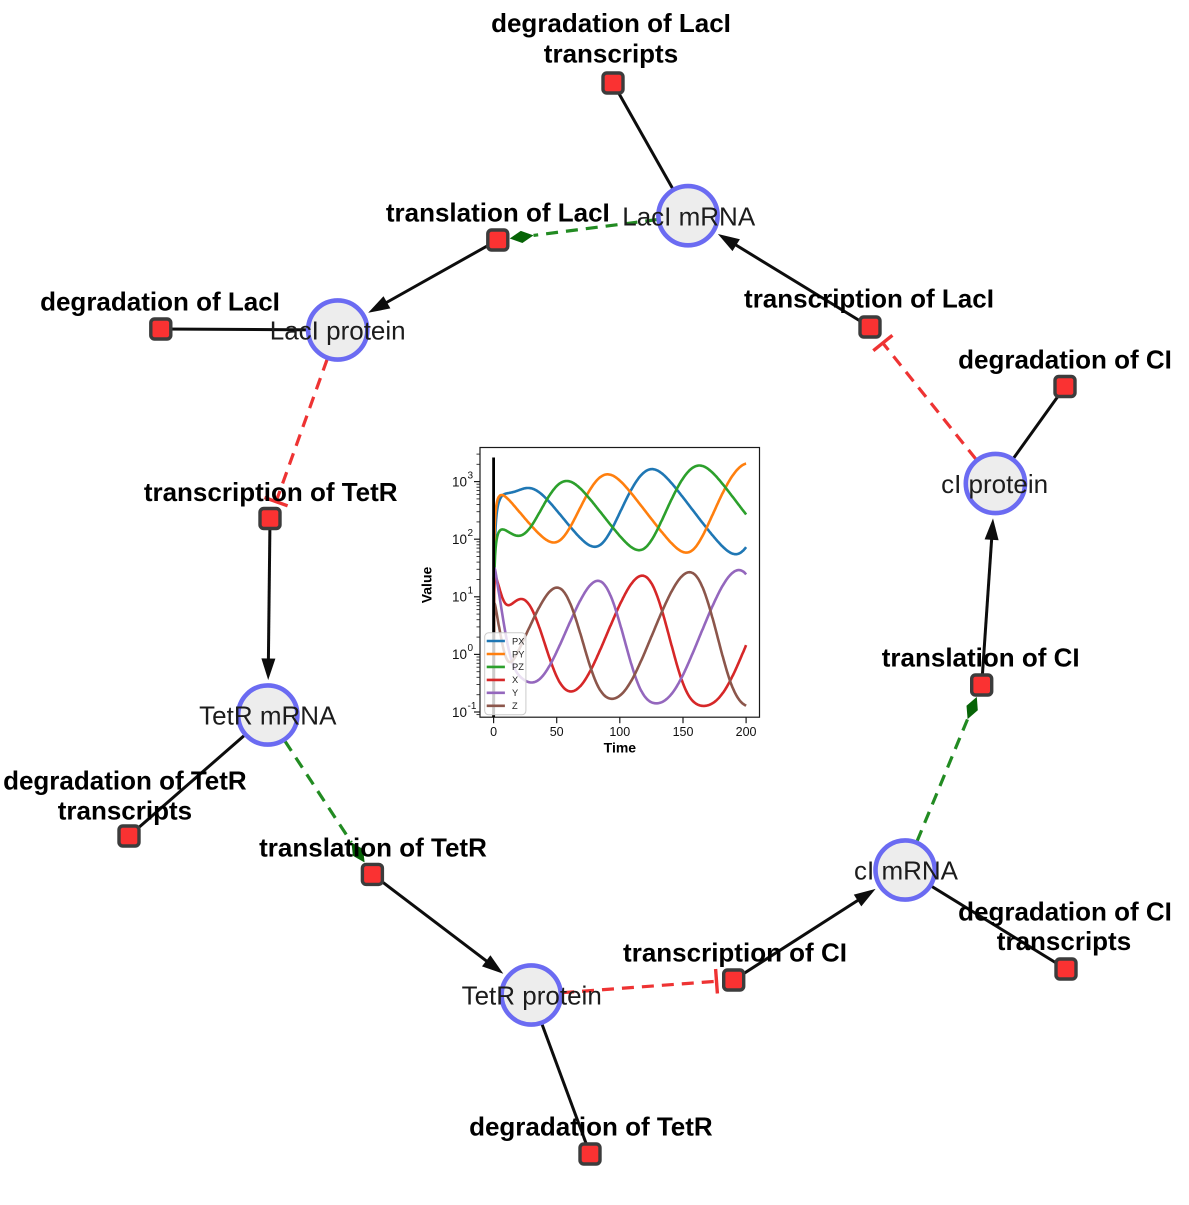 The height and width of the screenshot is (1205, 1189). What do you see at coordinates (338, 330) in the screenshot?
I see `svg-text: LacI protein` at bounding box center [338, 330].